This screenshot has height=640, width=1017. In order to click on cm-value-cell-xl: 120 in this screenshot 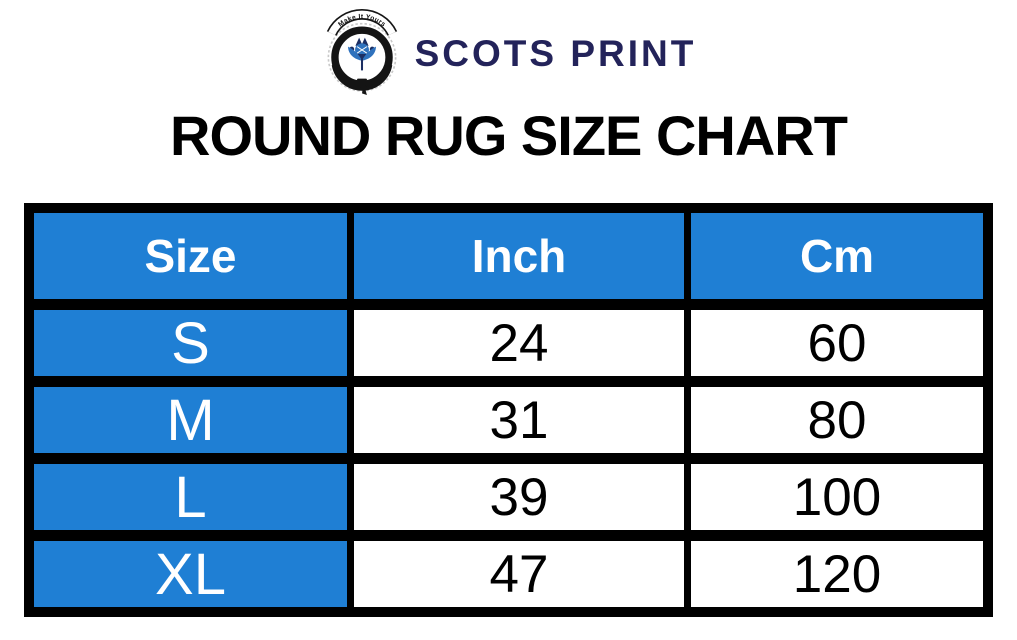, I will do `click(837, 574)`.